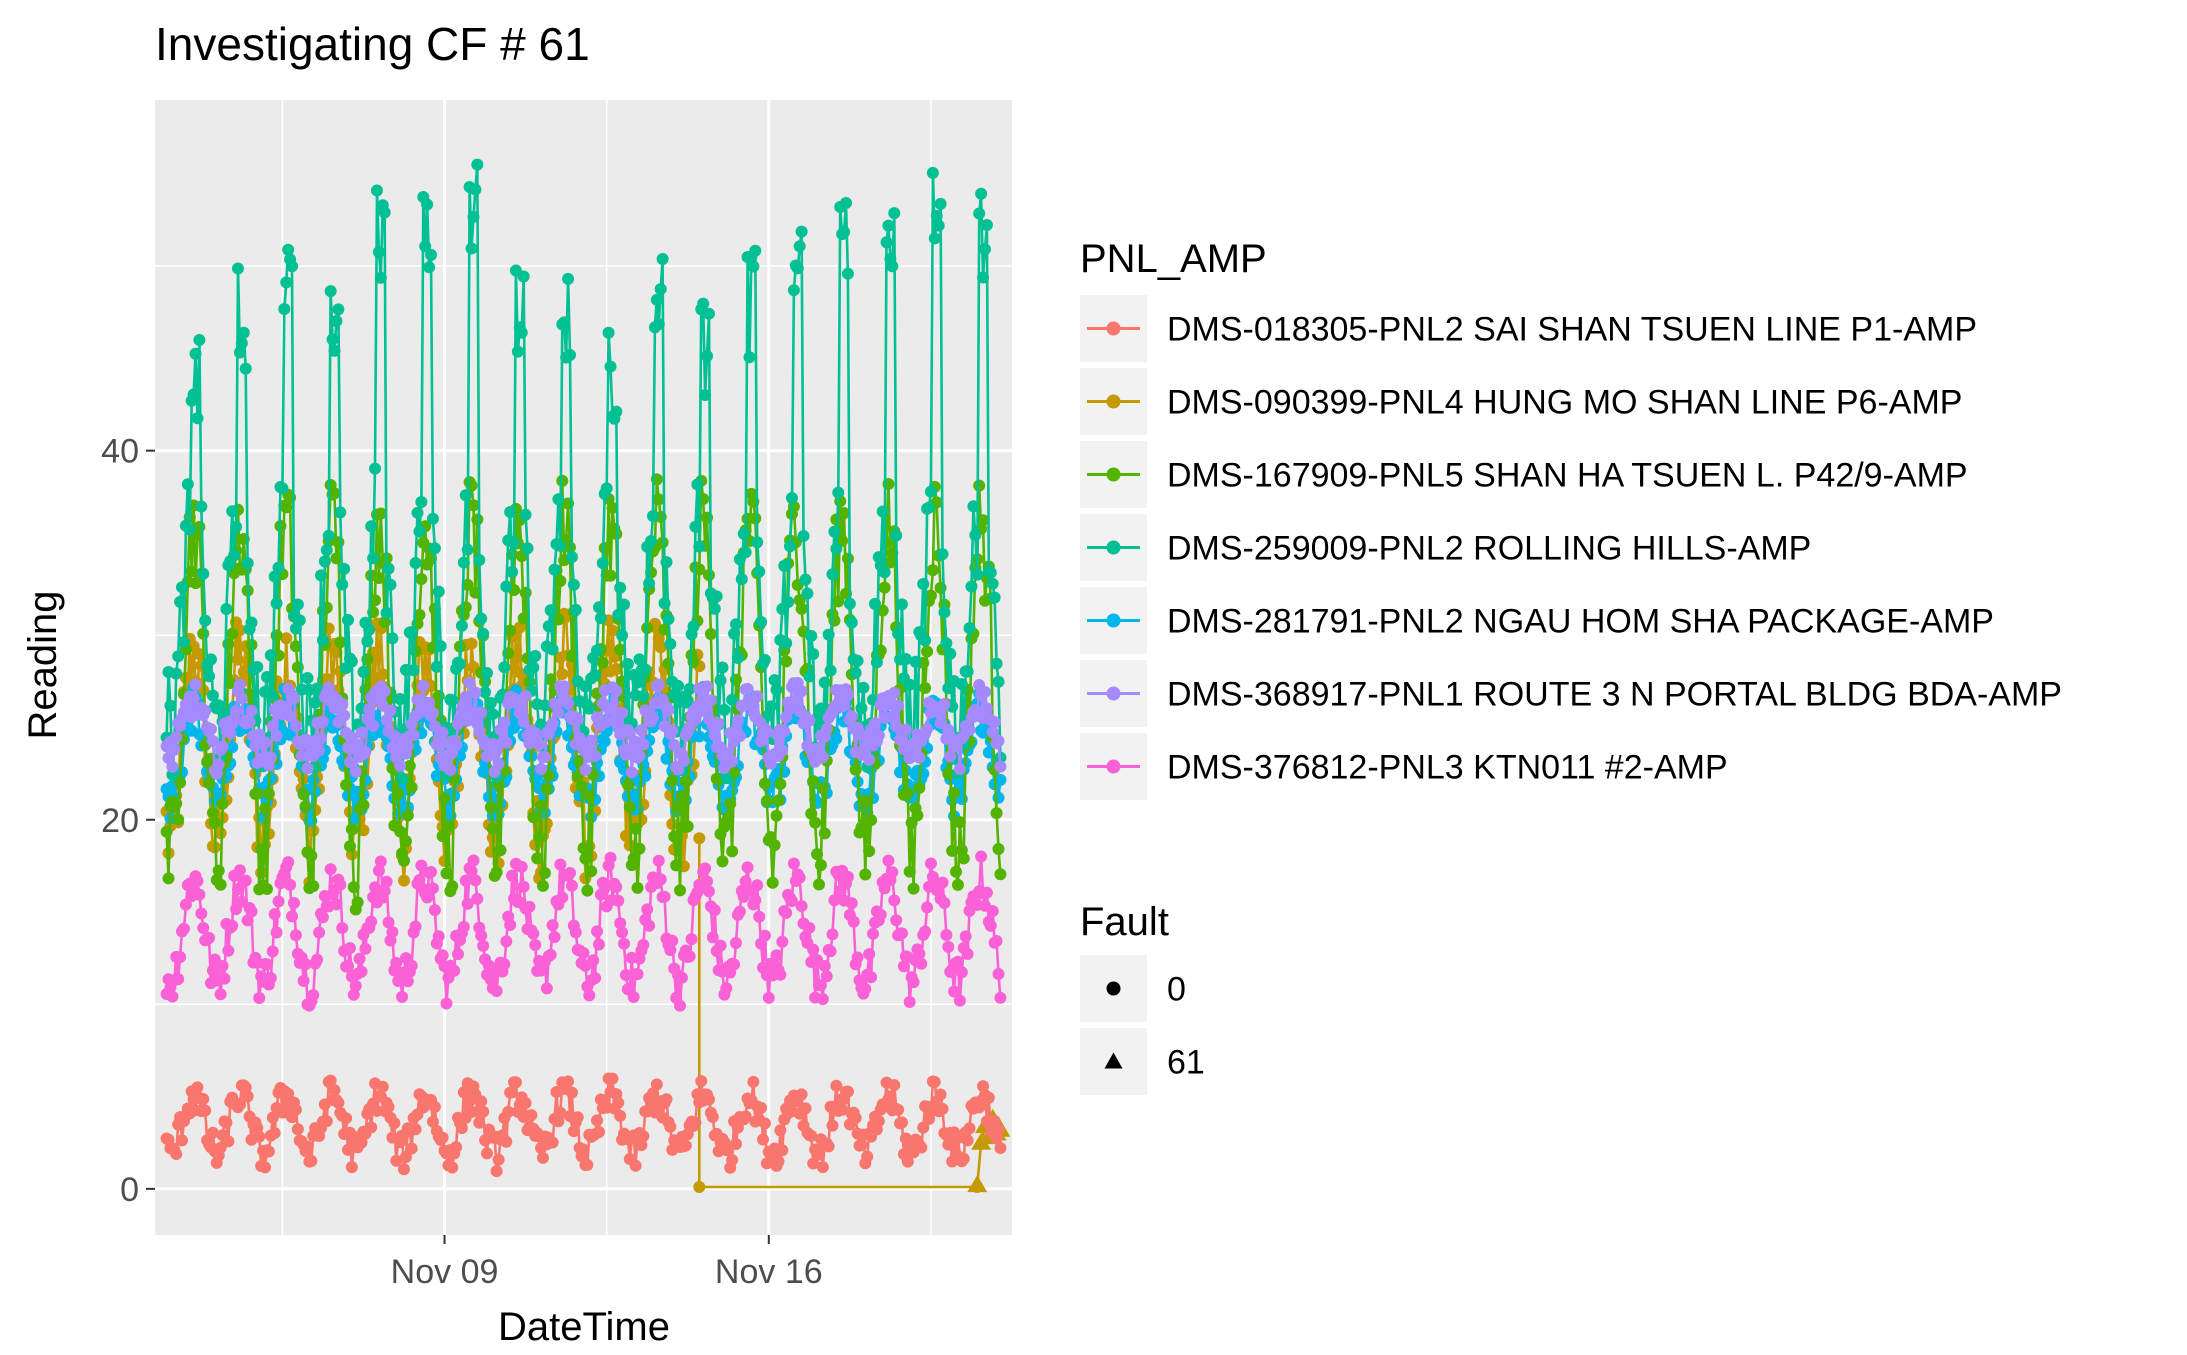 Image resolution: width=2187 pixels, height=1355 pixels. What do you see at coordinates (1564, 403) in the screenshot?
I see `legend-label: DMS-090399-PNL4 HUNG MO SHAN LINE P6-AMP` at bounding box center [1564, 403].